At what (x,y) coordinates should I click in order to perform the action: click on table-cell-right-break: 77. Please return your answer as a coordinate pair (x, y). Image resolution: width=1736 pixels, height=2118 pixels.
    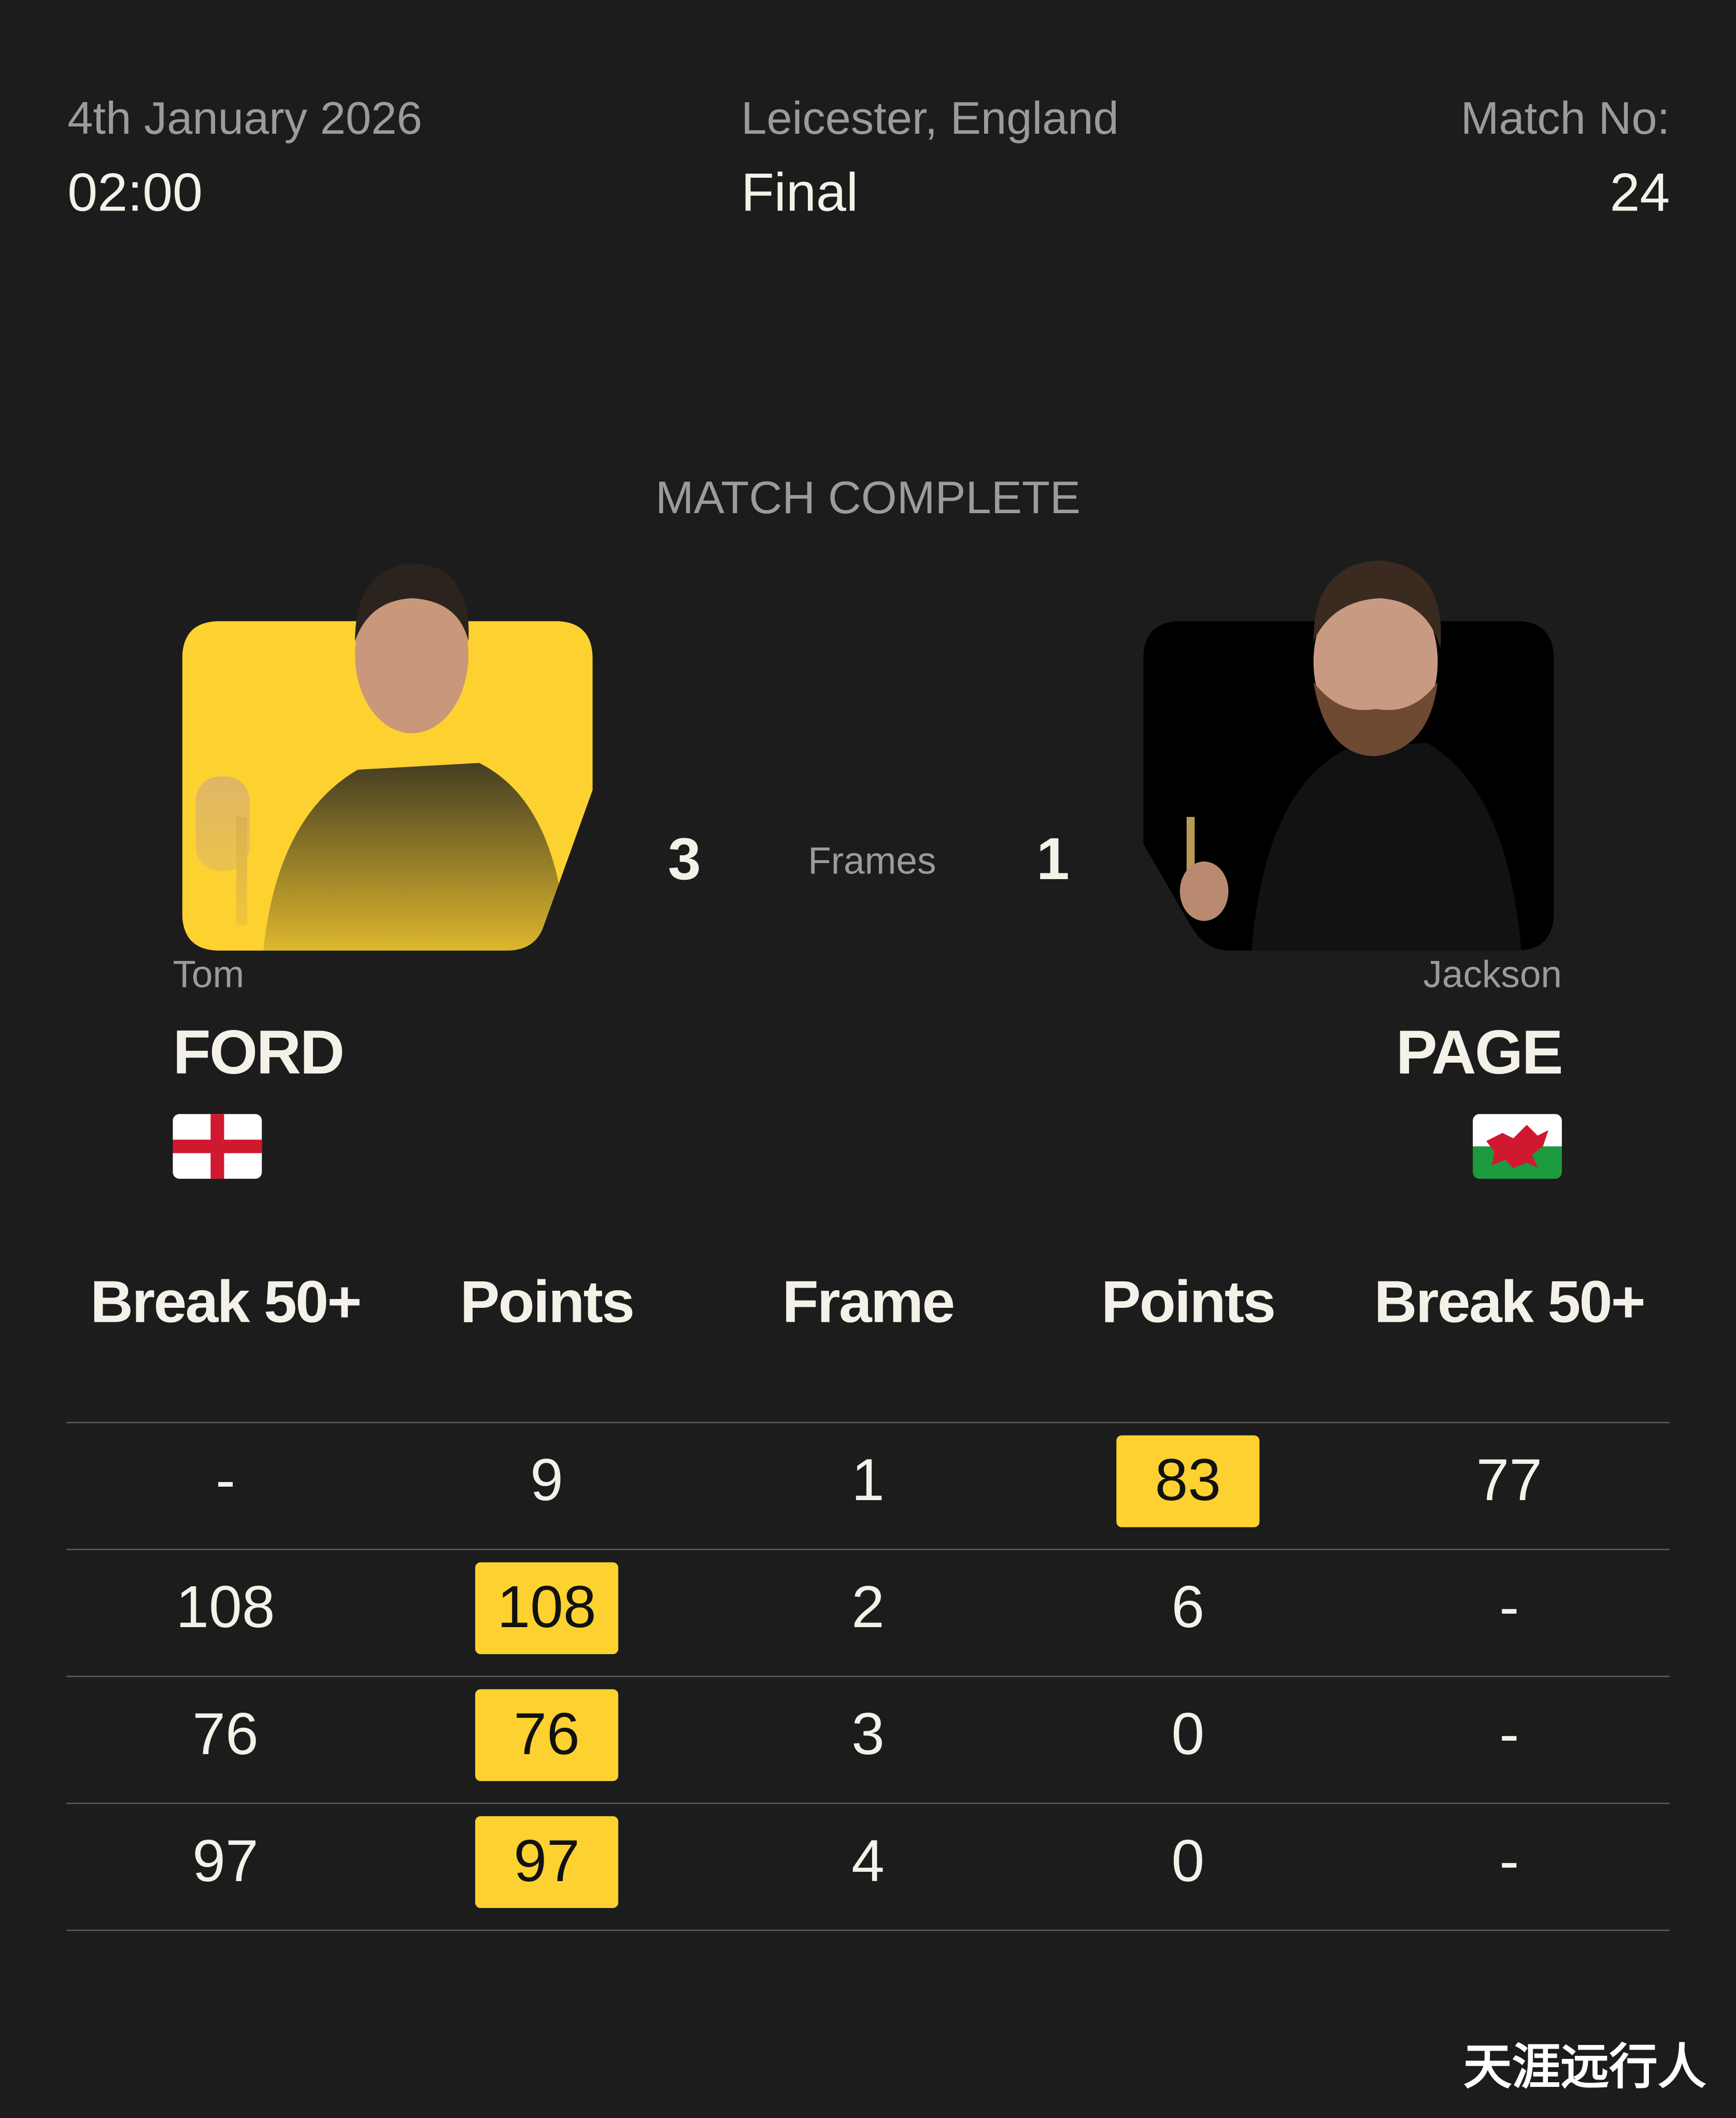
    Looking at the image, I should click on (1509, 1480).